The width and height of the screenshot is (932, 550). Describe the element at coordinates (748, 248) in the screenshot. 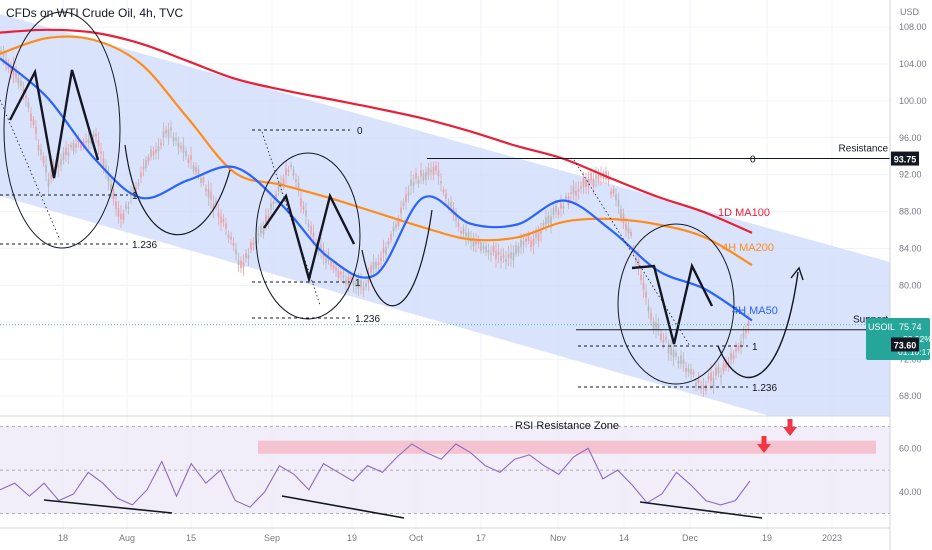

I see `ma200-label: 4H MA200` at that location.